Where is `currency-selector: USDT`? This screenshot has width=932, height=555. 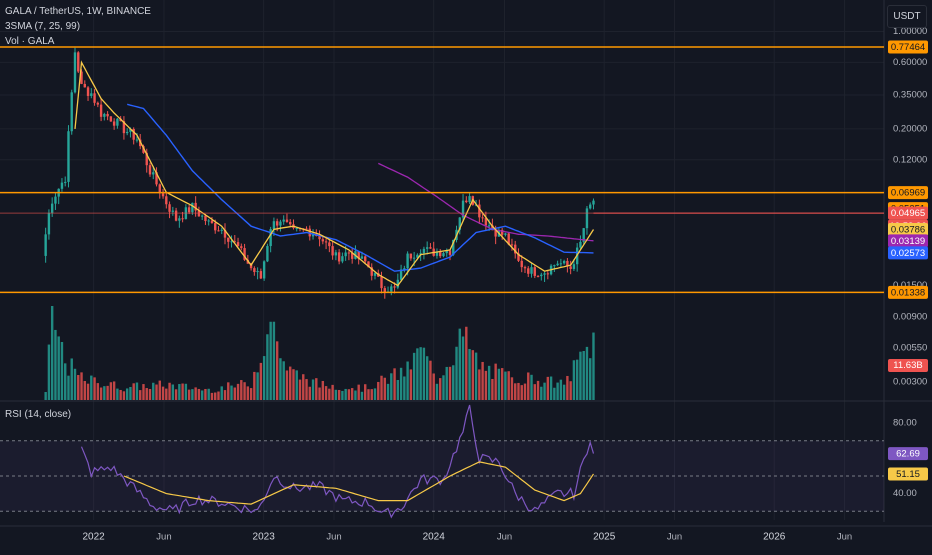
currency-selector: USDT is located at coordinates (907, 16).